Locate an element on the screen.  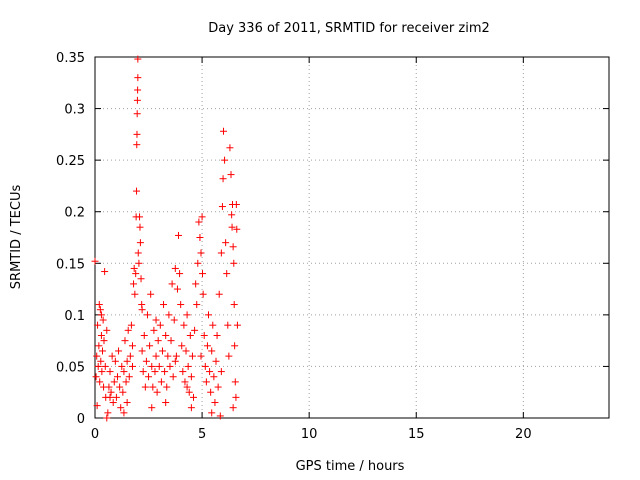
y-tick-label: 0.2 is located at coordinates (74, 213).